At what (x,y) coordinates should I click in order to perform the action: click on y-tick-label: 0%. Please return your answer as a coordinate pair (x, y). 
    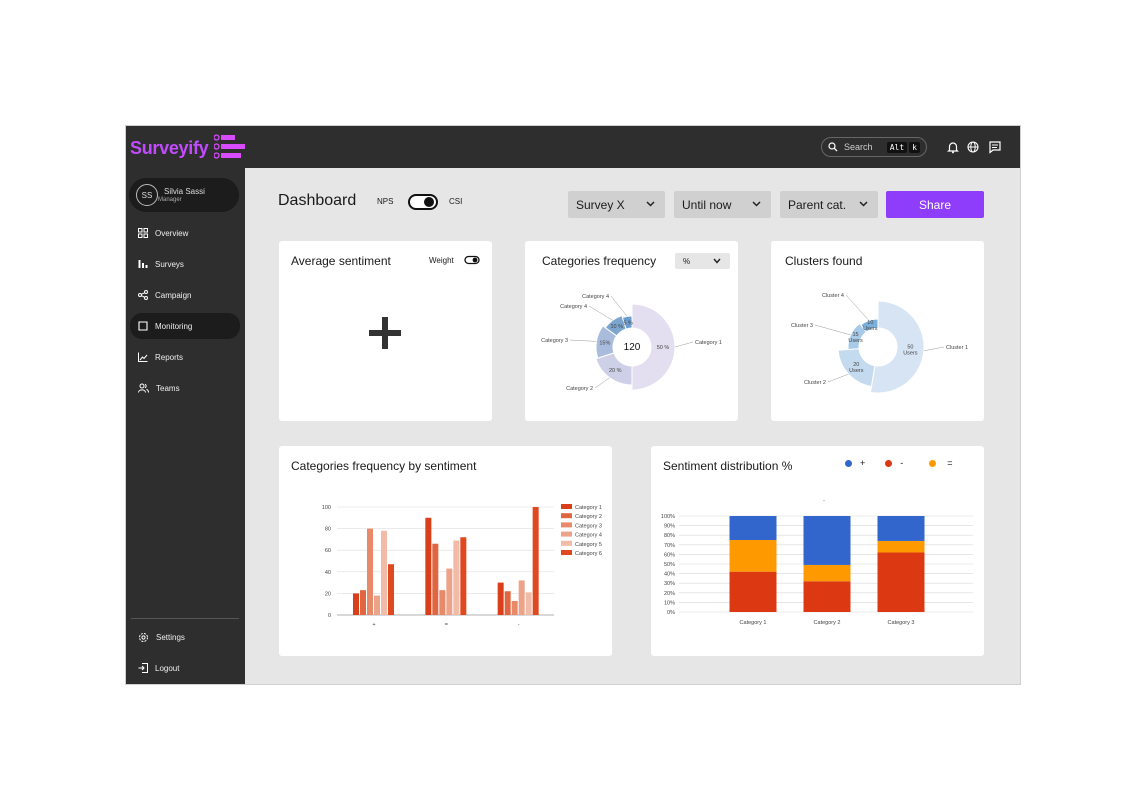
    Looking at the image, I should click on (671, 613).